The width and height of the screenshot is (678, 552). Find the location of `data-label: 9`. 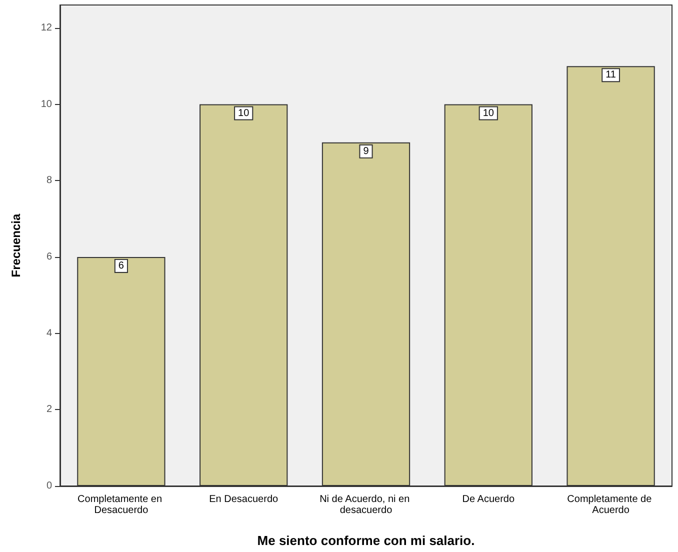

data-label: 9 is located at coordinates (366, 151).